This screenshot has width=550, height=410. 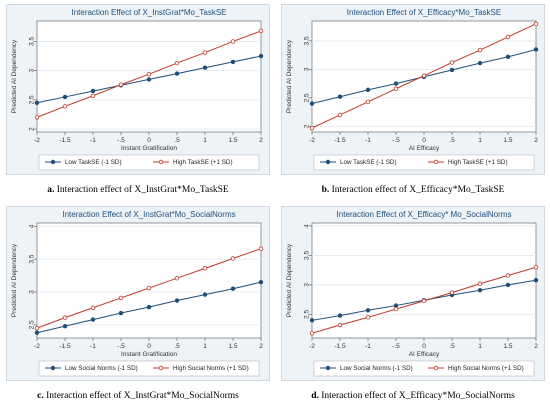 I want to click on caption-c-prefix: c., so click(x=40, y=396).